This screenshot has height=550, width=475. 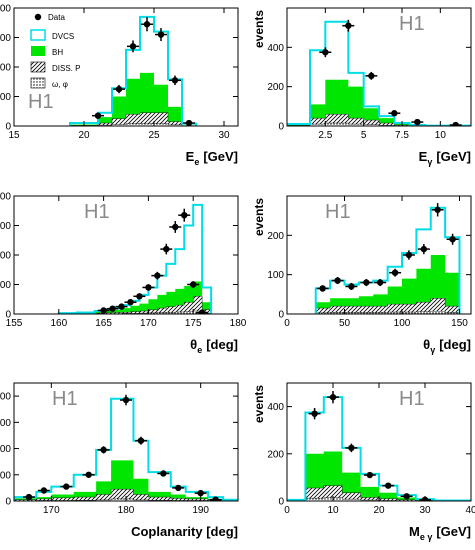 I want to click on coplanarity-dvcs-fill, so click(x=126, y=449).